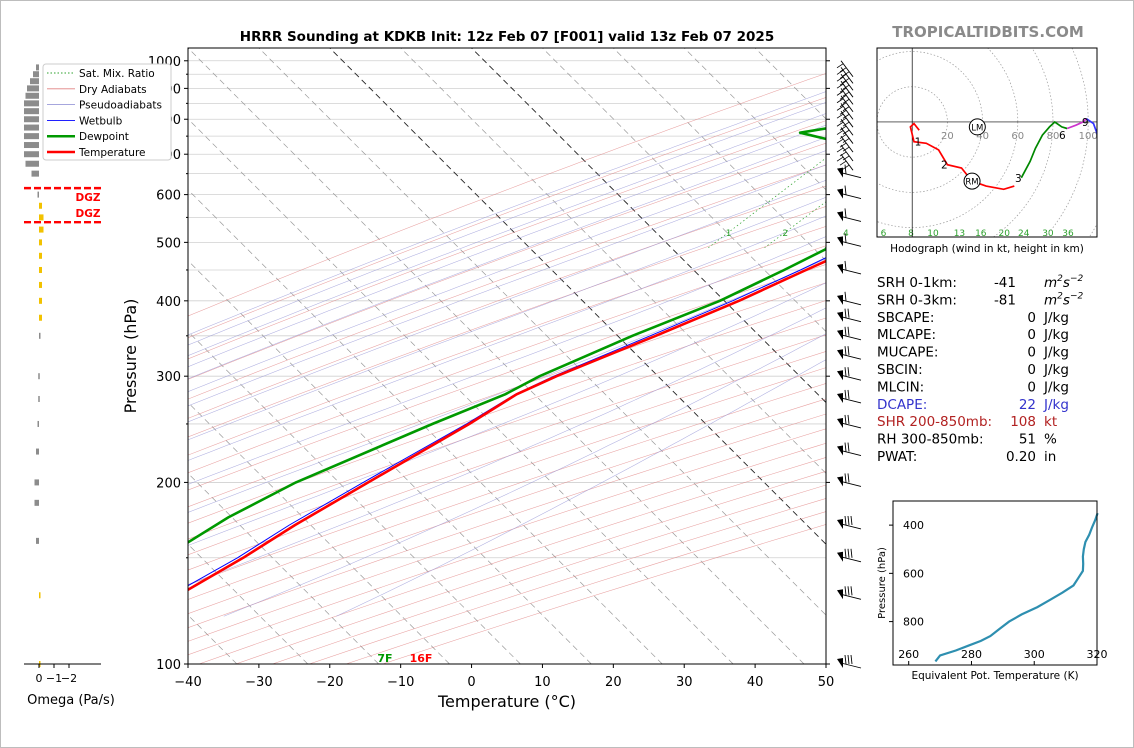 Image resolution: width=1134 pixels, height=748 pixels. Describe the element at coordinates (1088, 136) in the screenshot. I see `hodograph-ring-label: 100` at that location.